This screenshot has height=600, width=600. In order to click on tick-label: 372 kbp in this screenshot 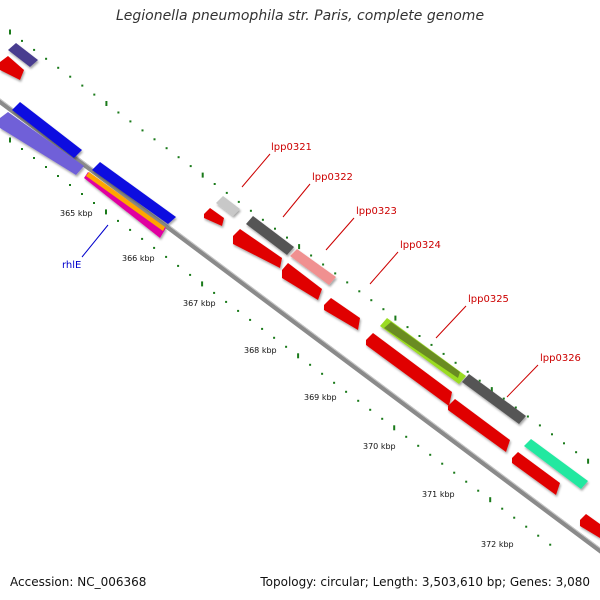, I will do `click(497, 544)`.